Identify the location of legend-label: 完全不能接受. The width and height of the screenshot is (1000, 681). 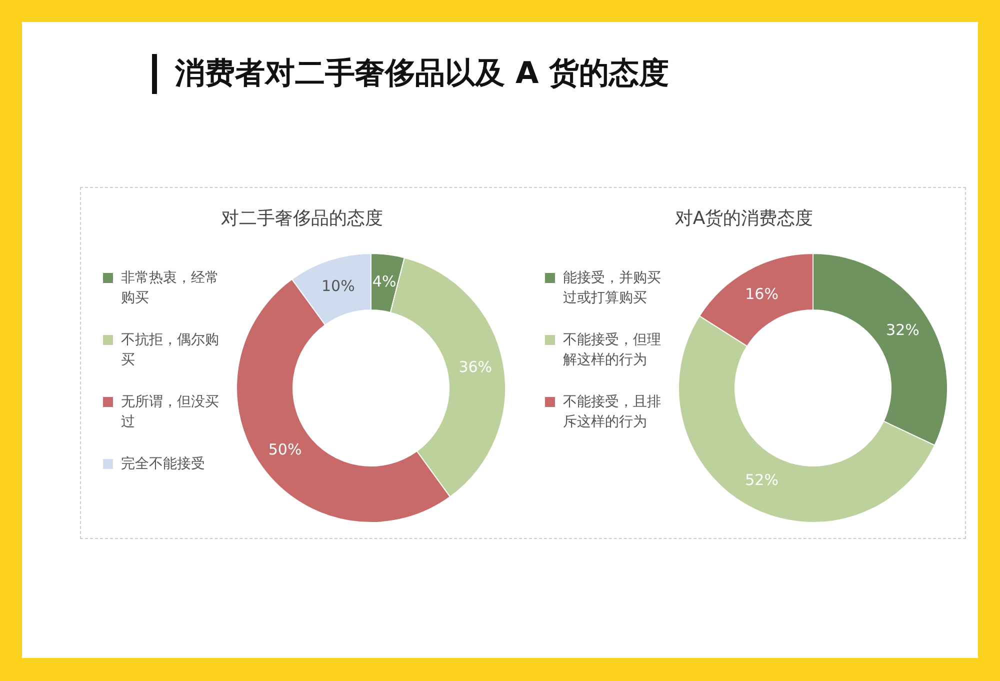
(163, 464).